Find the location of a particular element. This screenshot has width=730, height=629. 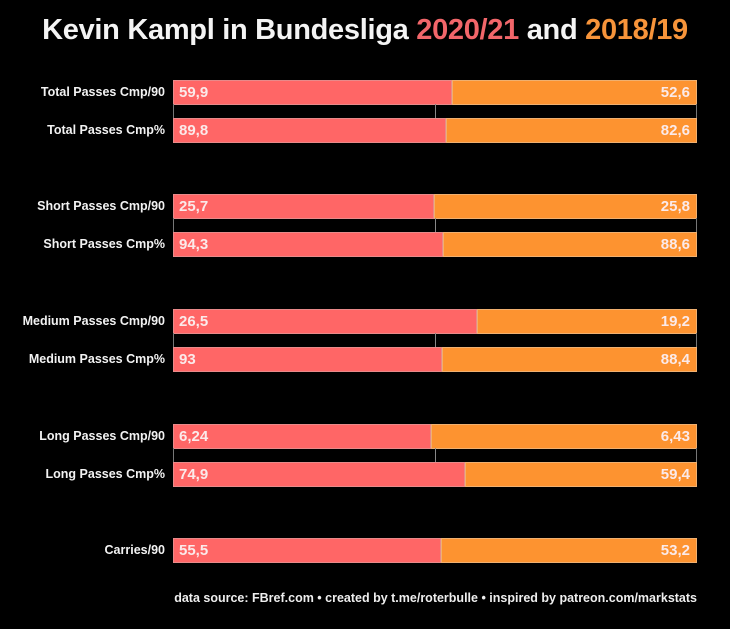

value-label-season-b: 59,4 is located at coordinates (675, 474).